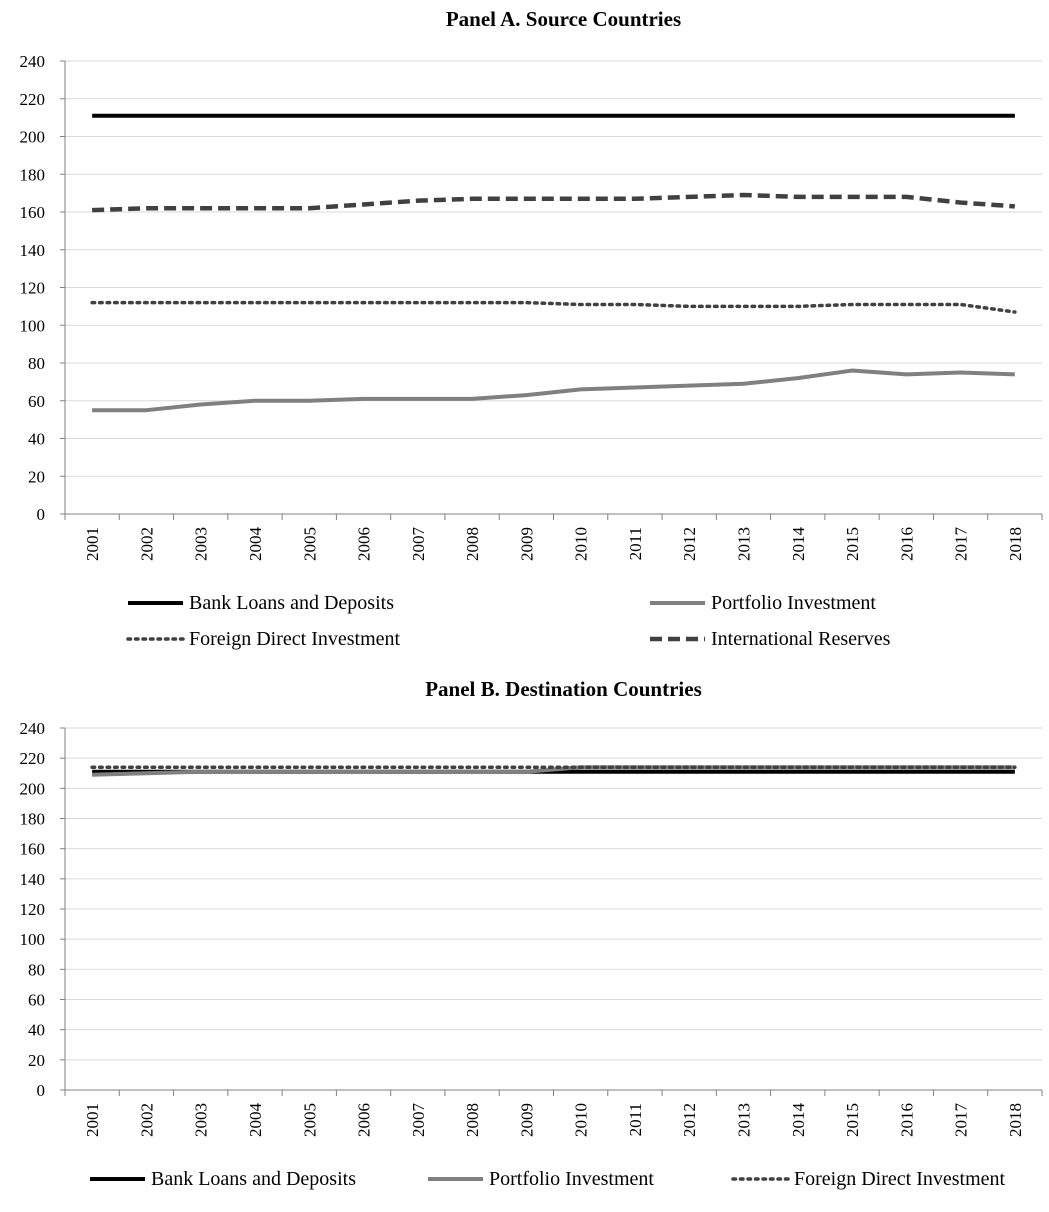 Image resolution: width=1049 pixels, height=1212 pixels. I want to click on chart-title: Panel B. Destination Countries, so click(563, 689).